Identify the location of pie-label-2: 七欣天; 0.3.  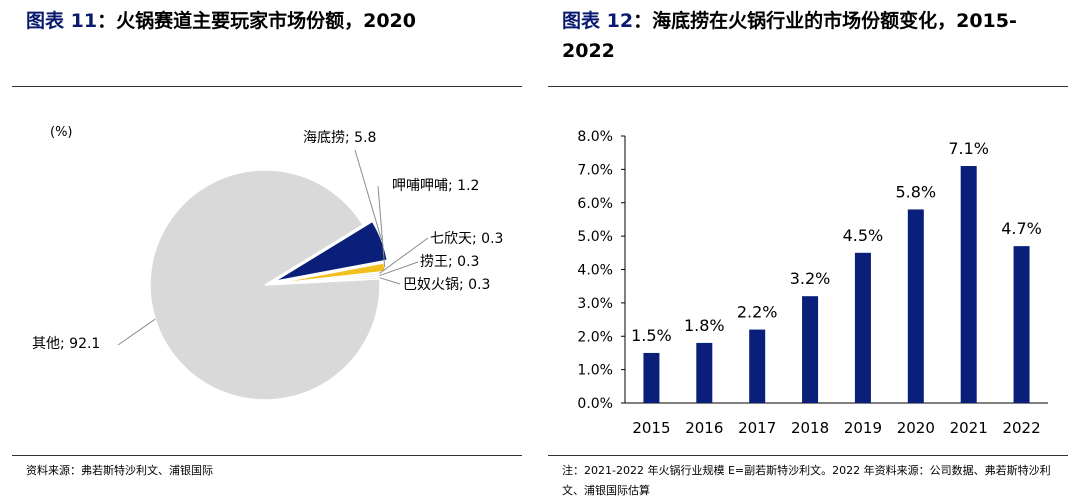
(466, 239).